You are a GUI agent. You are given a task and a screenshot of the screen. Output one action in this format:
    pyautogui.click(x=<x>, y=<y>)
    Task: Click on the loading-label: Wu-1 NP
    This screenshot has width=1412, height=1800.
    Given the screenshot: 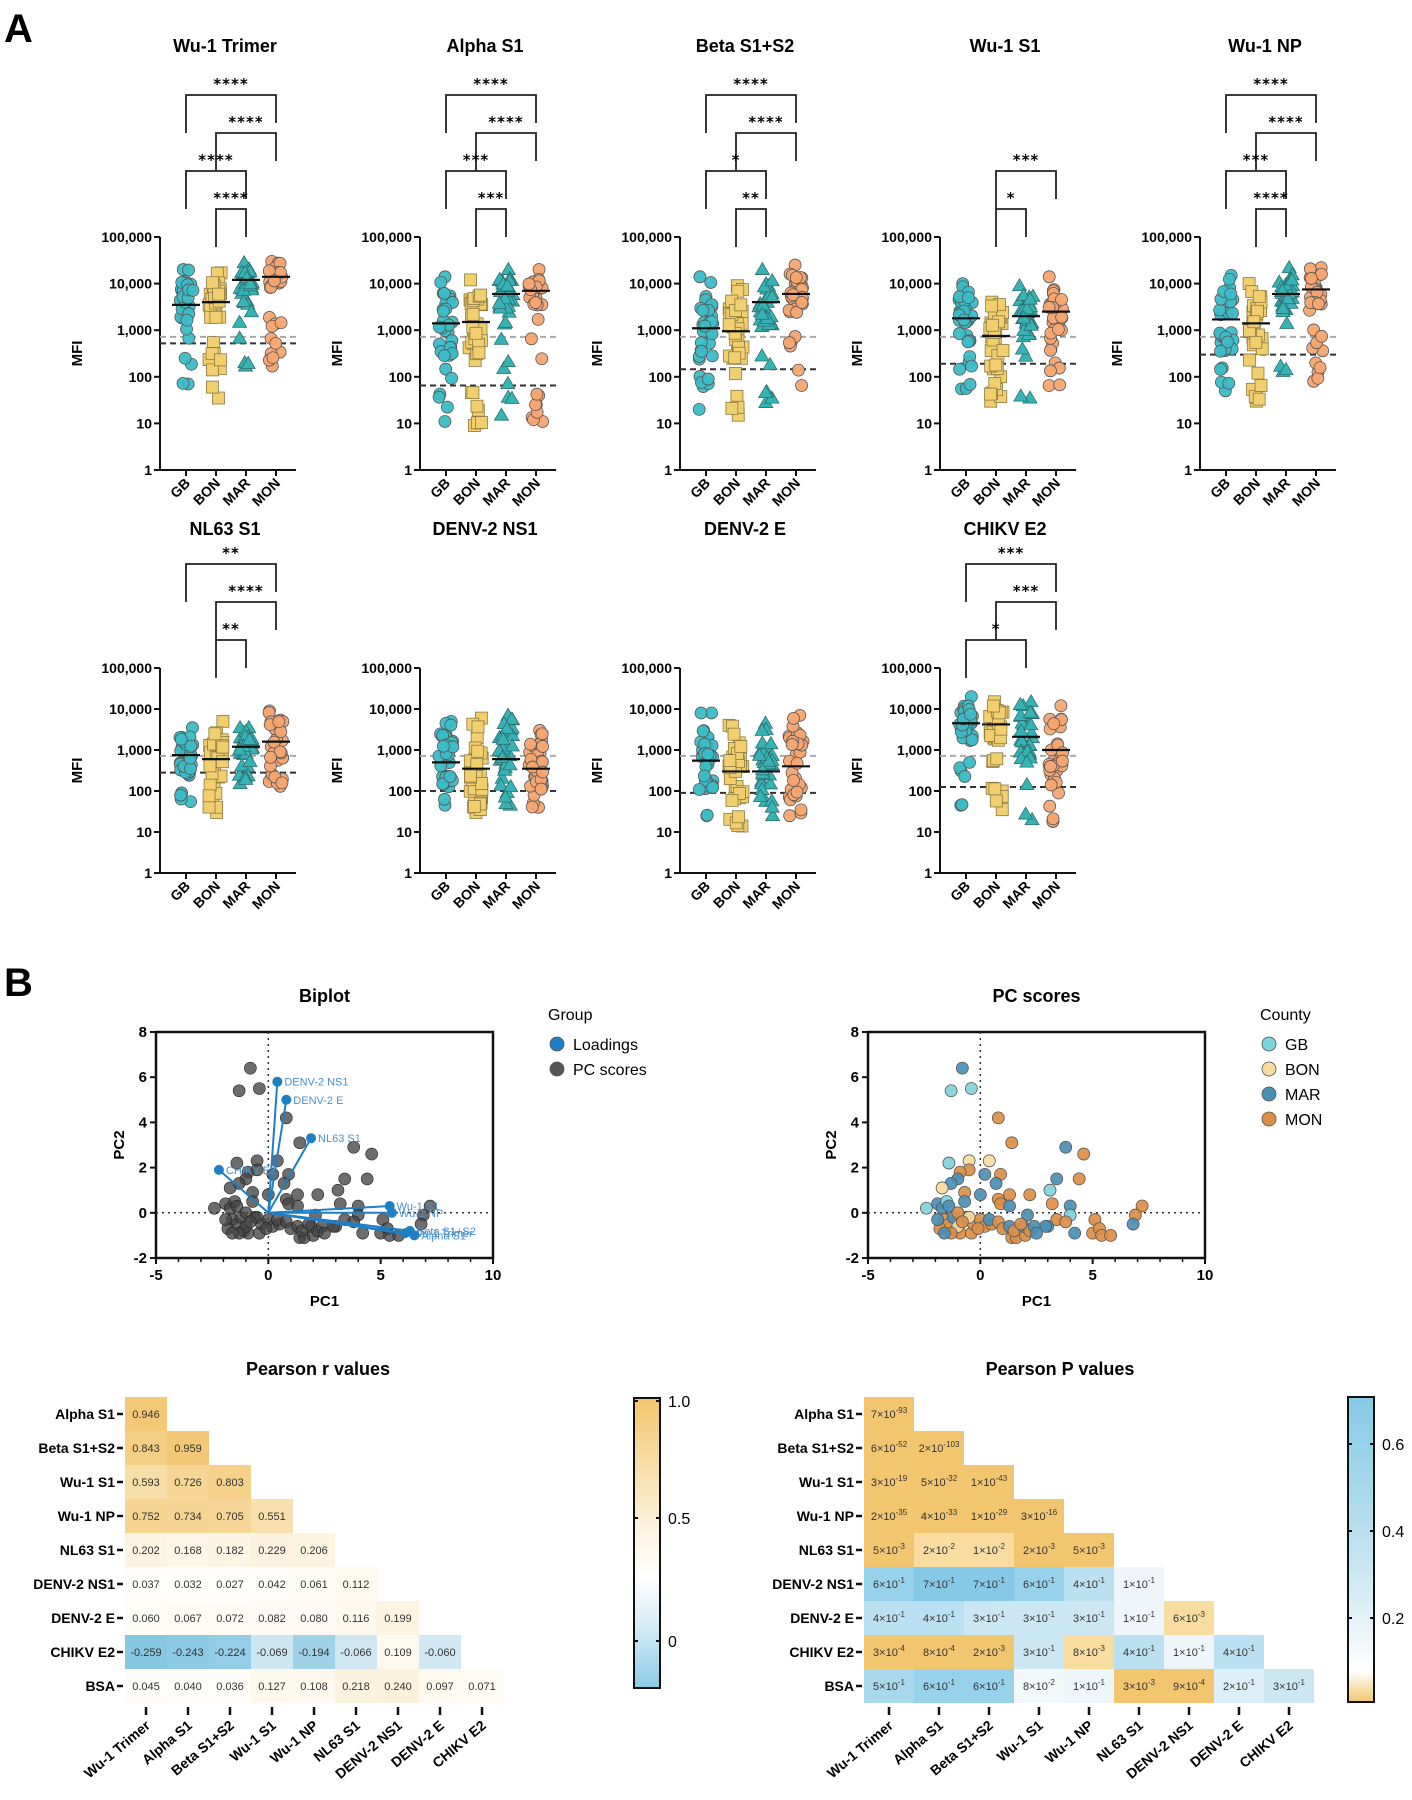 What is the action you would take?
    pyautogui.click(x=421, y=1214)
    